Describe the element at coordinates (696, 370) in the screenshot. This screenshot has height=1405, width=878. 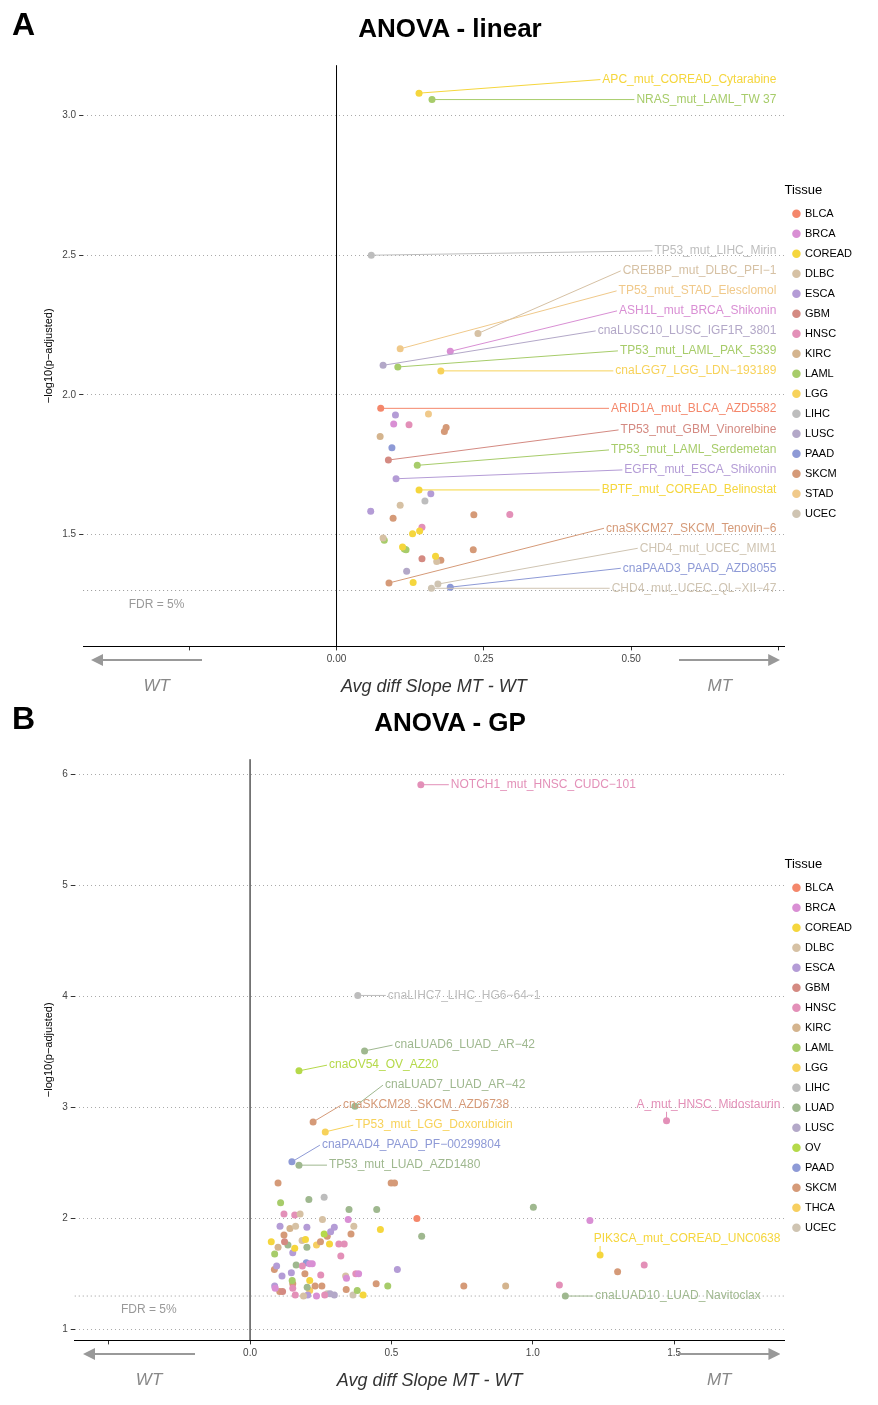
I see `annotation: cnaLGG7_LGG_LDN−193189` at that location.